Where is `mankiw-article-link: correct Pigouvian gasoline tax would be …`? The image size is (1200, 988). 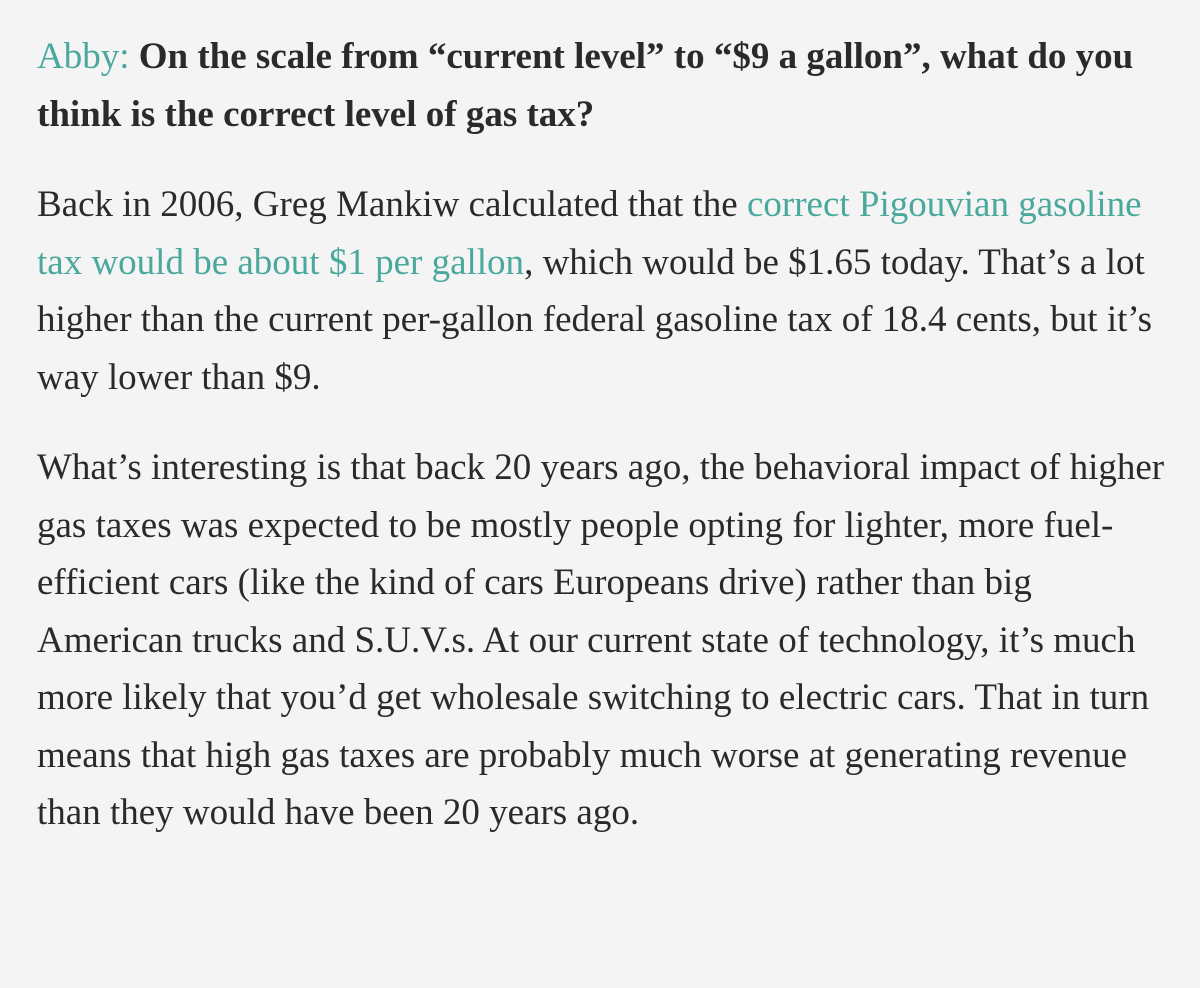 mankiw-article-link: correct Pigouvian gasoline tax would be … is located at coordinates (589, 233).